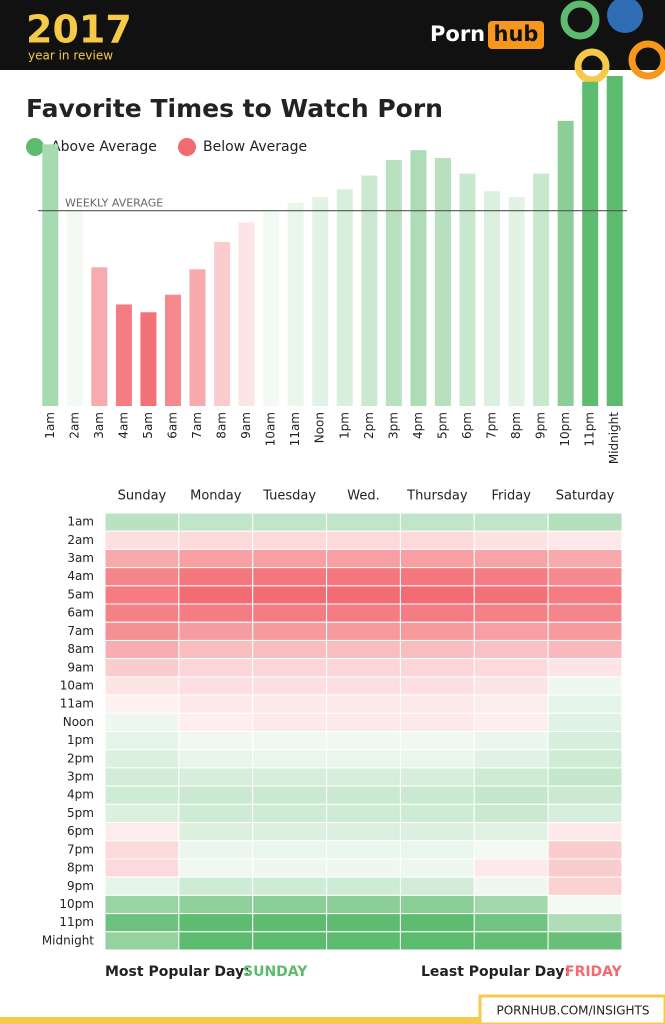 Image resolution: width=665 pixels, height=1024 pixels. I want to click on logo-box, so click(516, 35).